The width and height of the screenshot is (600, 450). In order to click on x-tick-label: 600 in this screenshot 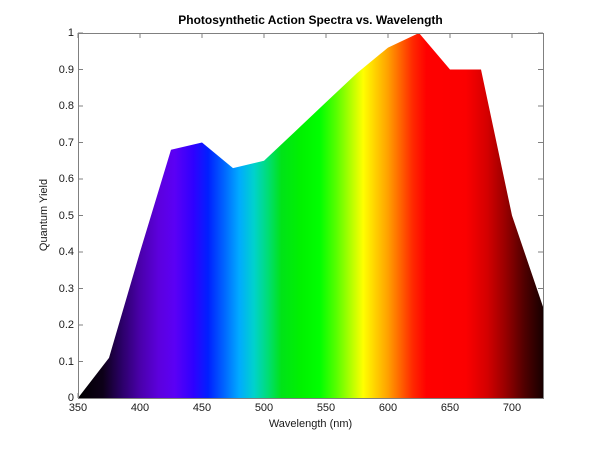, I will do `click(388, 408)`.